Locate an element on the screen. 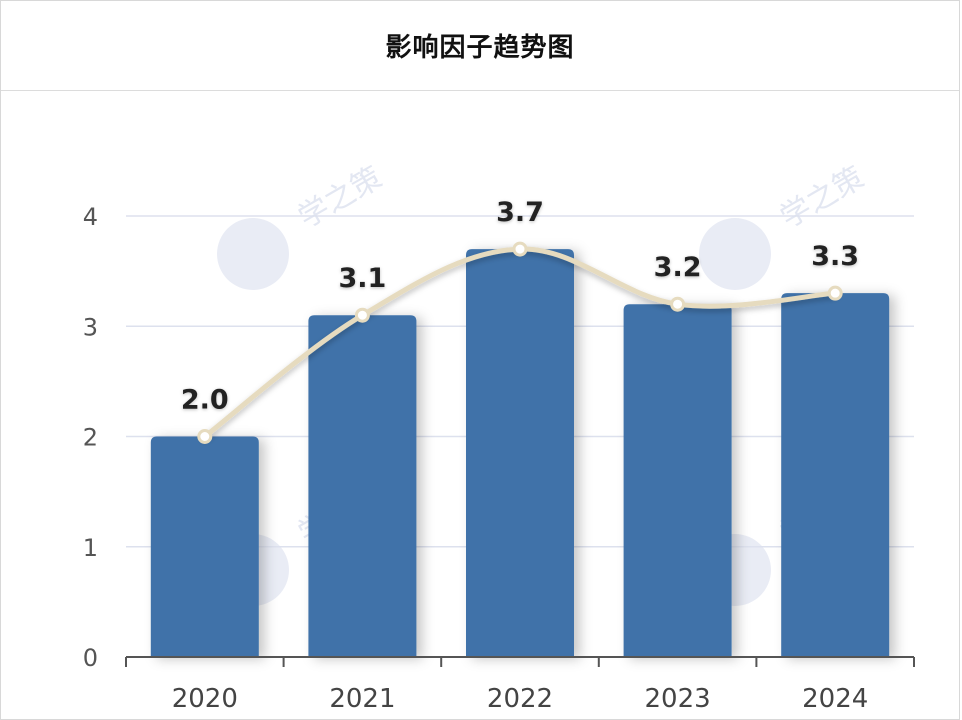  x-tick-label: 2023 is located at coordinates (678, 697).